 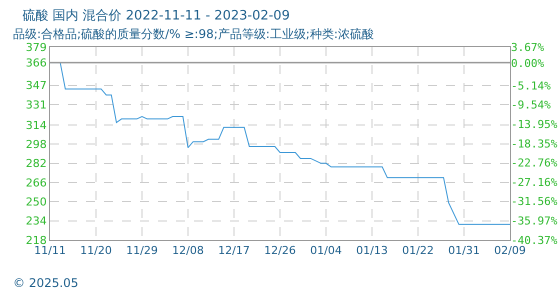 What do you see at coordinates (280, 251) in the screenshot?
I see `x-tick-label: 12/26` at bounding box center [280, 251].